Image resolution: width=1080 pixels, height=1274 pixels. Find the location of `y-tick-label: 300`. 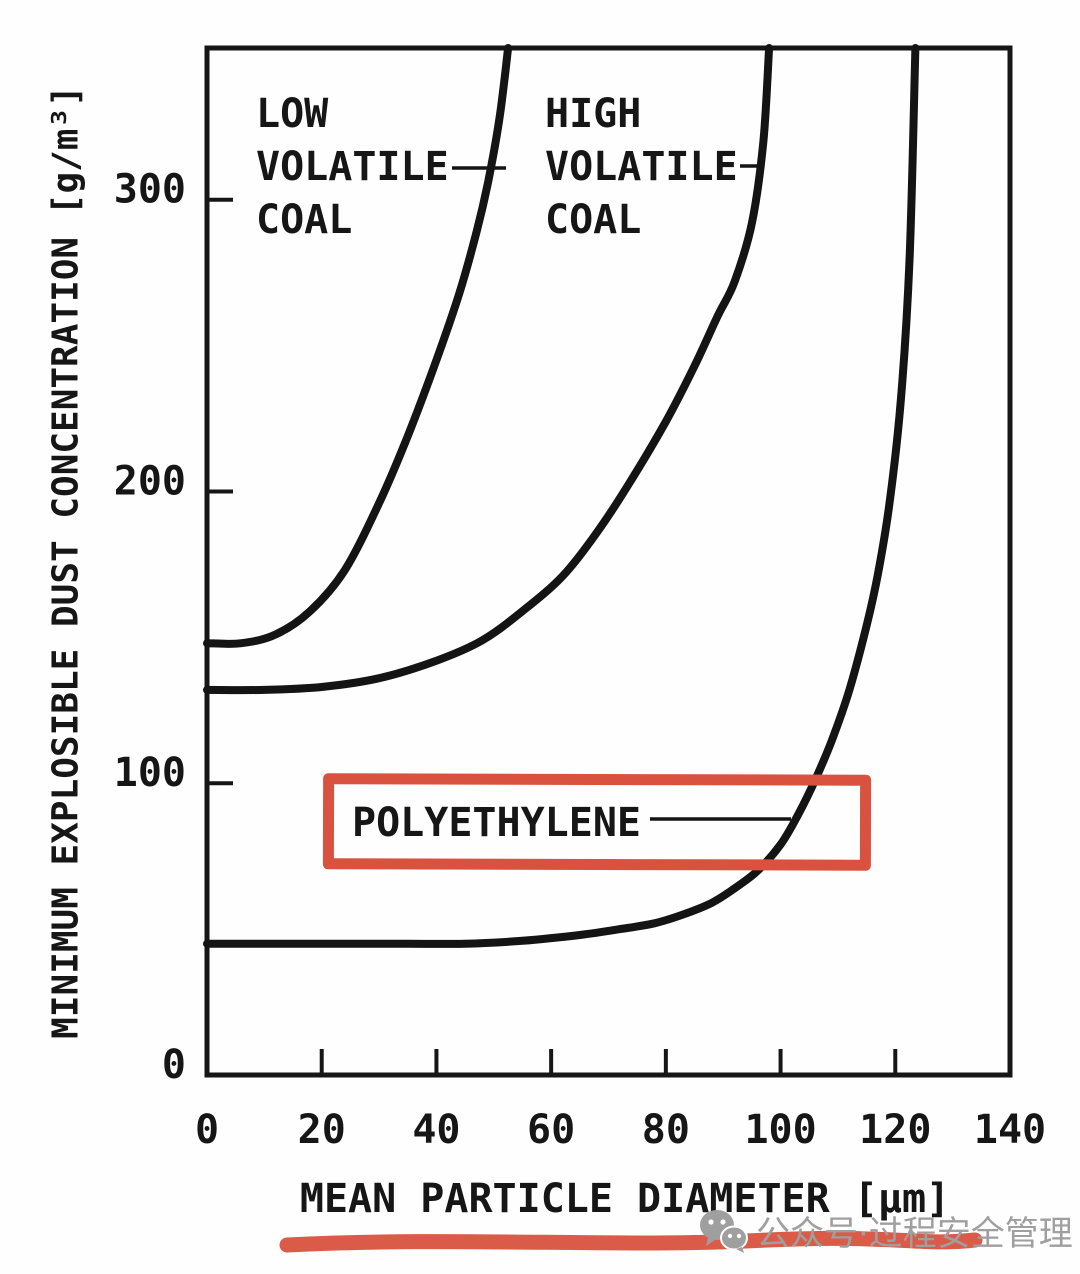

y-tick-label: 300 is located at coordinates (150, 190).